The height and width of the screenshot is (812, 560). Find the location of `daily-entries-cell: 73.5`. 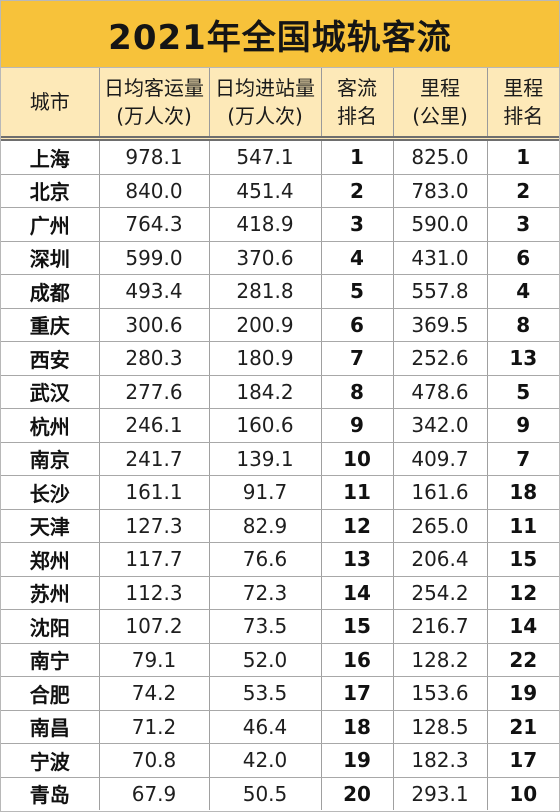

daily-entries-cell: 73.5 is located at coordinates (265, 626).